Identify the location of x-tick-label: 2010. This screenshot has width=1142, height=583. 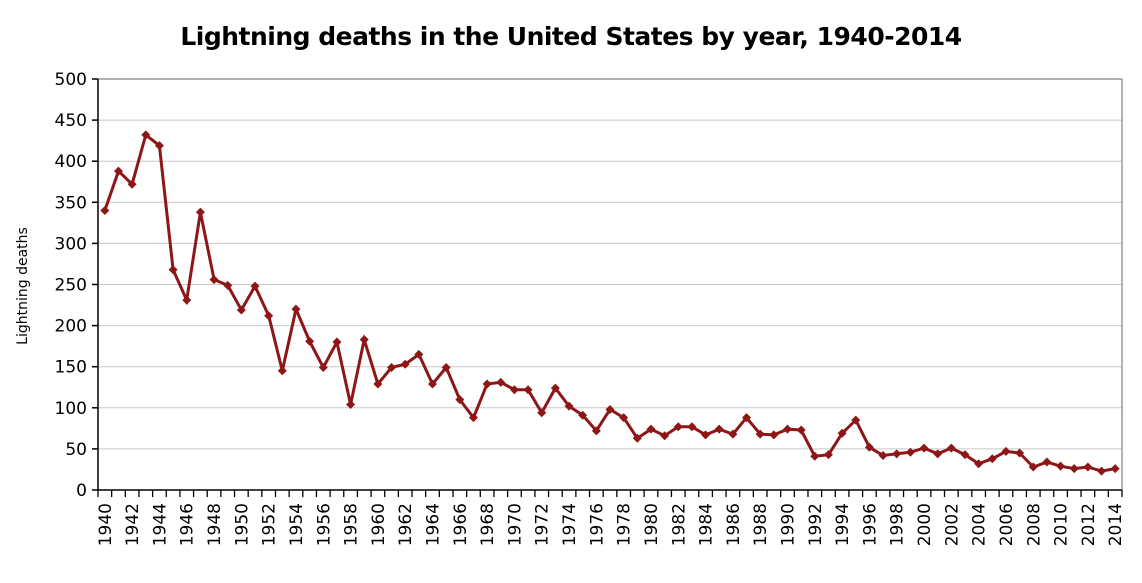
(1062, 524).